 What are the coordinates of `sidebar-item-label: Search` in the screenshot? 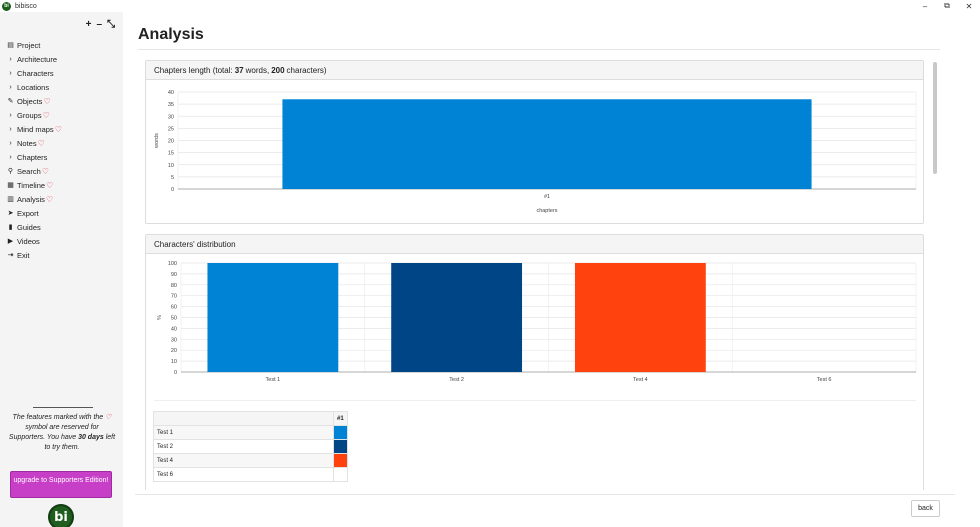 It's located at (29, 171).